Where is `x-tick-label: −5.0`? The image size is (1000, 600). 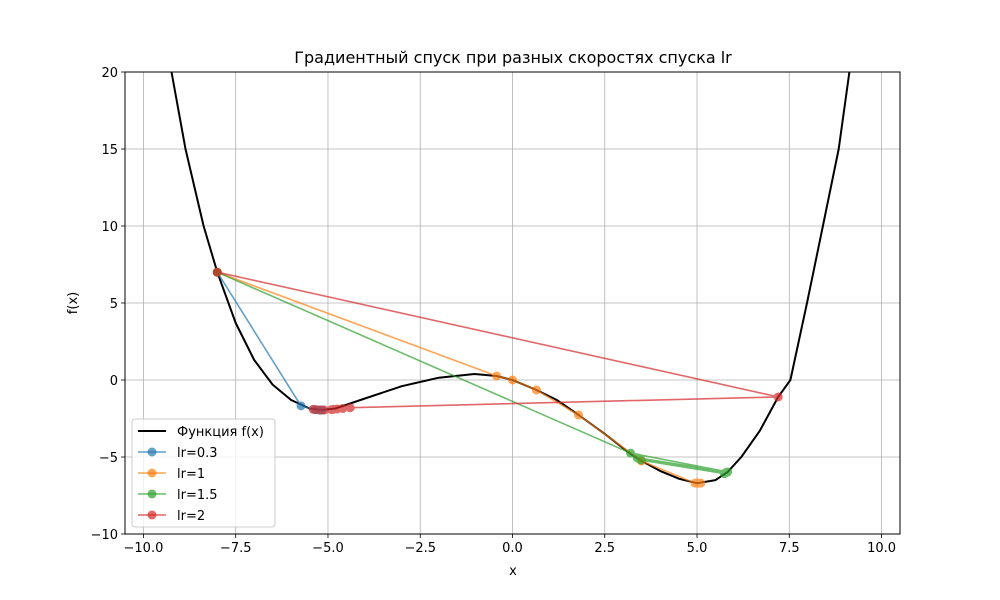 x-tick-label: −5.0 is located at coordinates (328, 548).